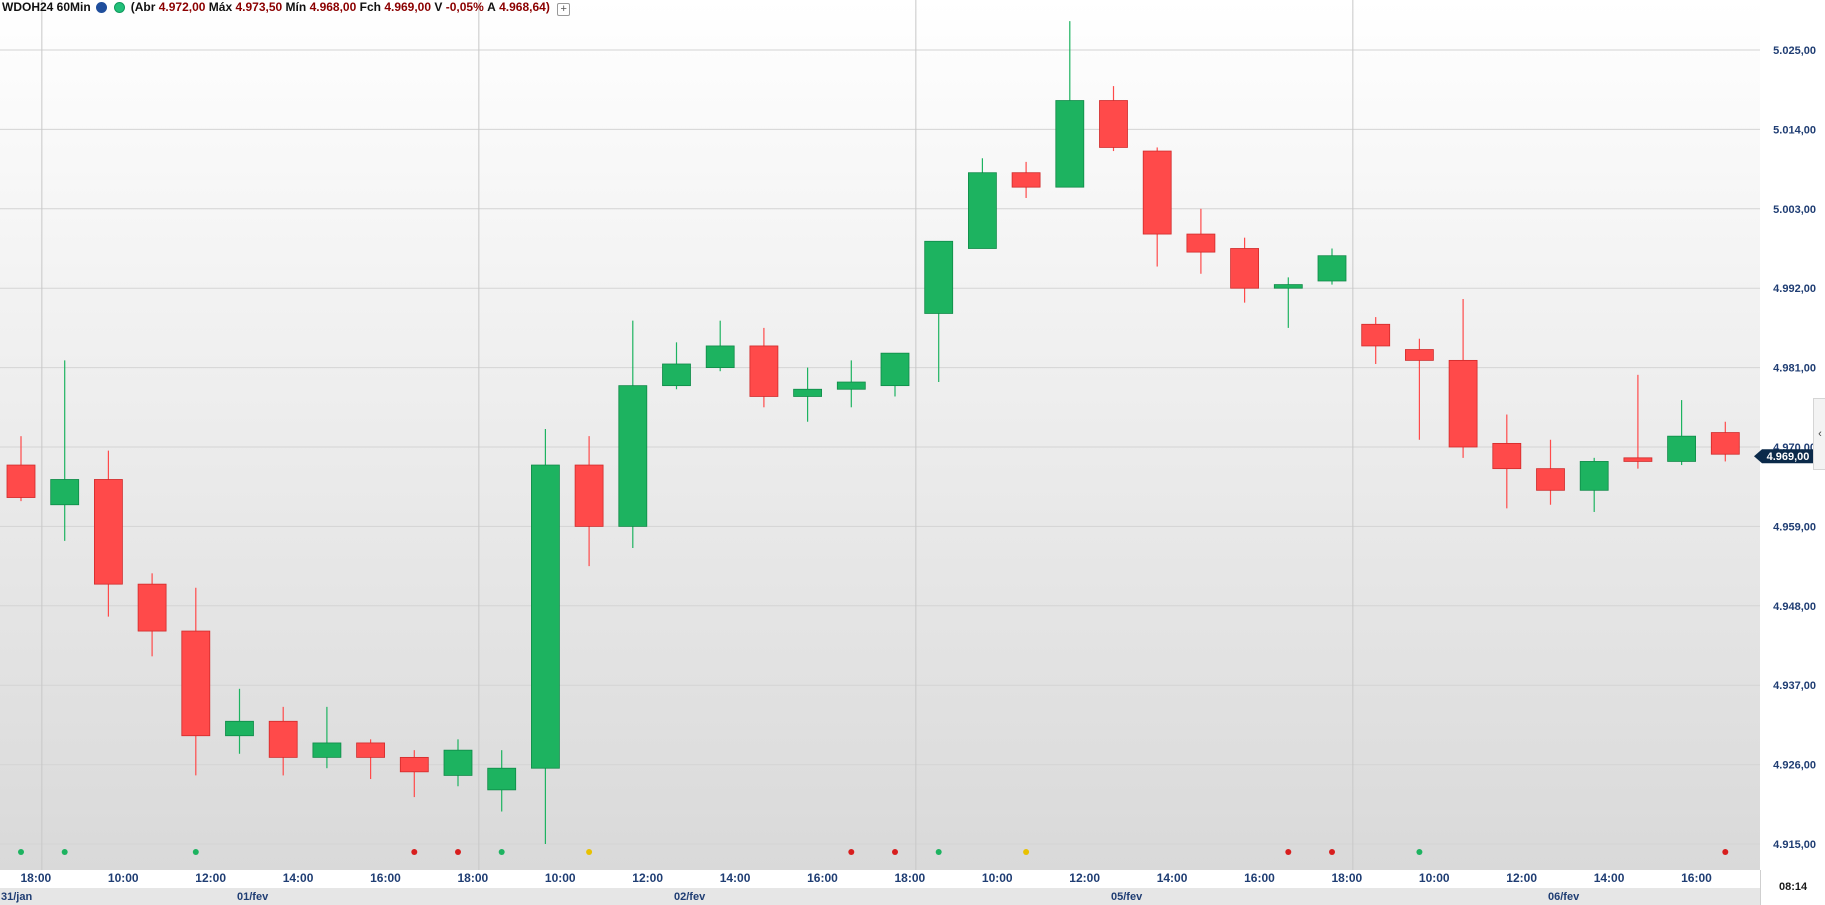  What do you see at coordinates (464, 7) in the screenshot?
I see `variation-value: -0,05%` at bounding box center [464, 7].